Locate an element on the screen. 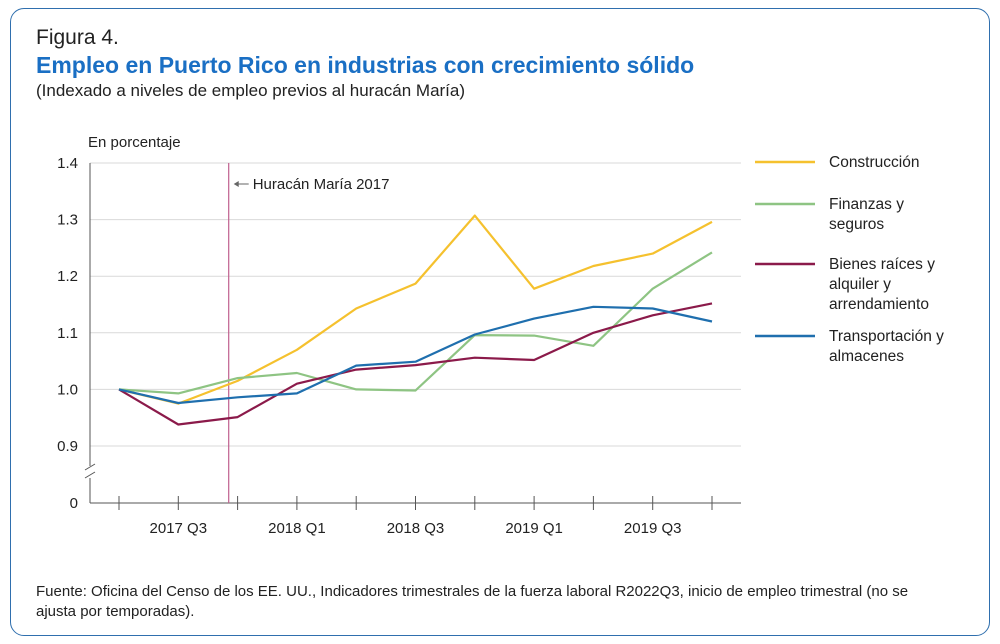 This screenshot has height=644, width=1000. legend-label: Construcción is located at coordinates (874, 162).